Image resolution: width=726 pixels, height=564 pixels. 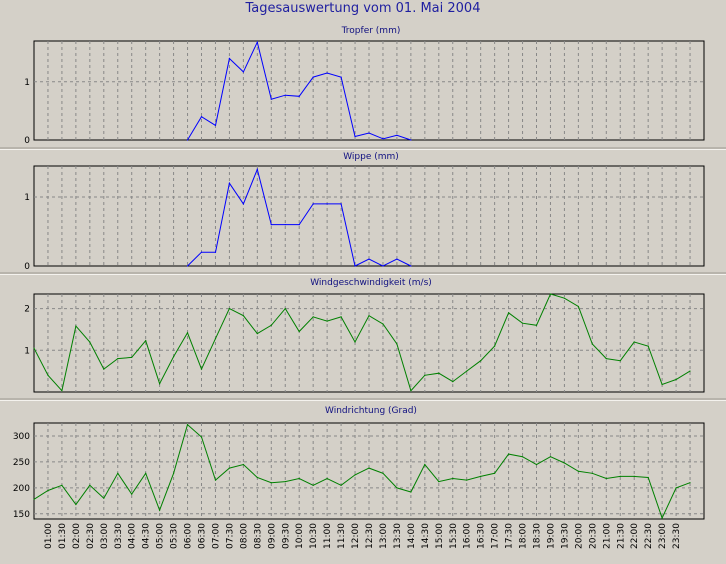 I want to click on x-tick-label: 03:30, so click(x=119, y=536).